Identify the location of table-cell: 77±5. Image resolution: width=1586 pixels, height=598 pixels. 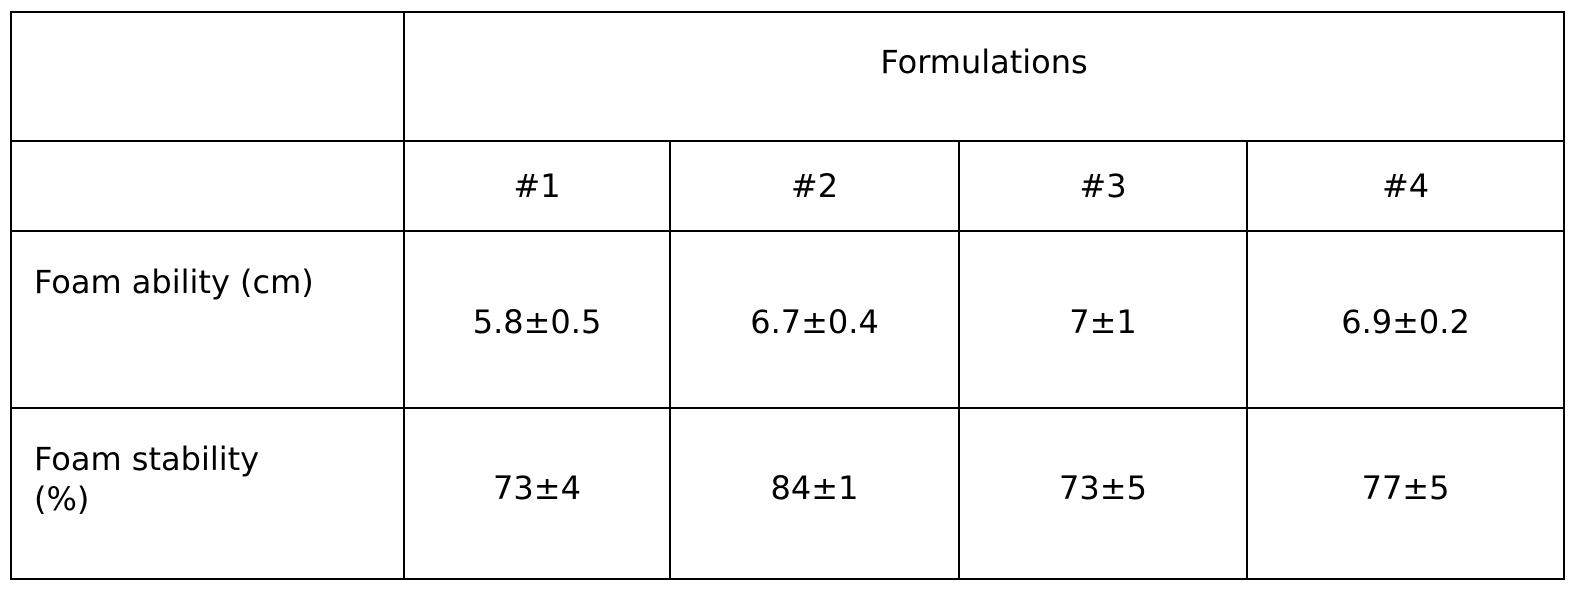
(1405, 493).